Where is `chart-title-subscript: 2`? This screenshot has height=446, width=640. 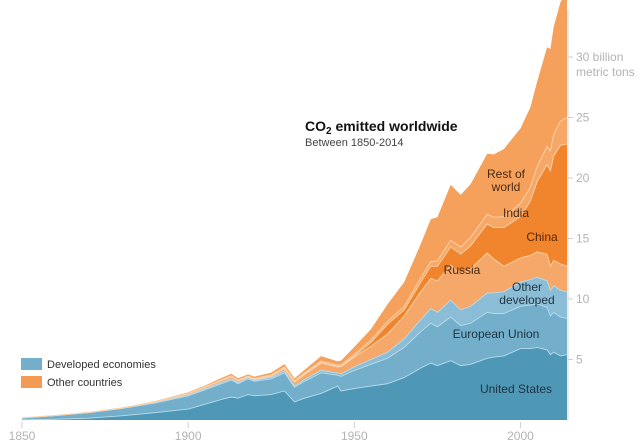 chart-title-subscript: 2 is located at coordinates (329, 131).